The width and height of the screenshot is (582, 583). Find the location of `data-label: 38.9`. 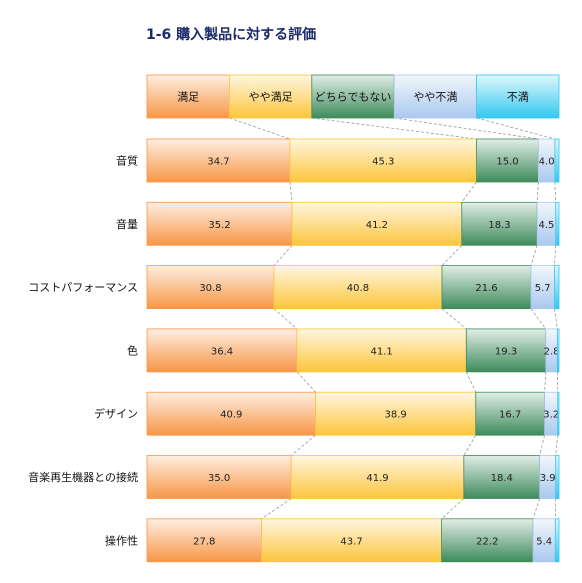

data-label: 38.9 is located at coordinates (396, 415).